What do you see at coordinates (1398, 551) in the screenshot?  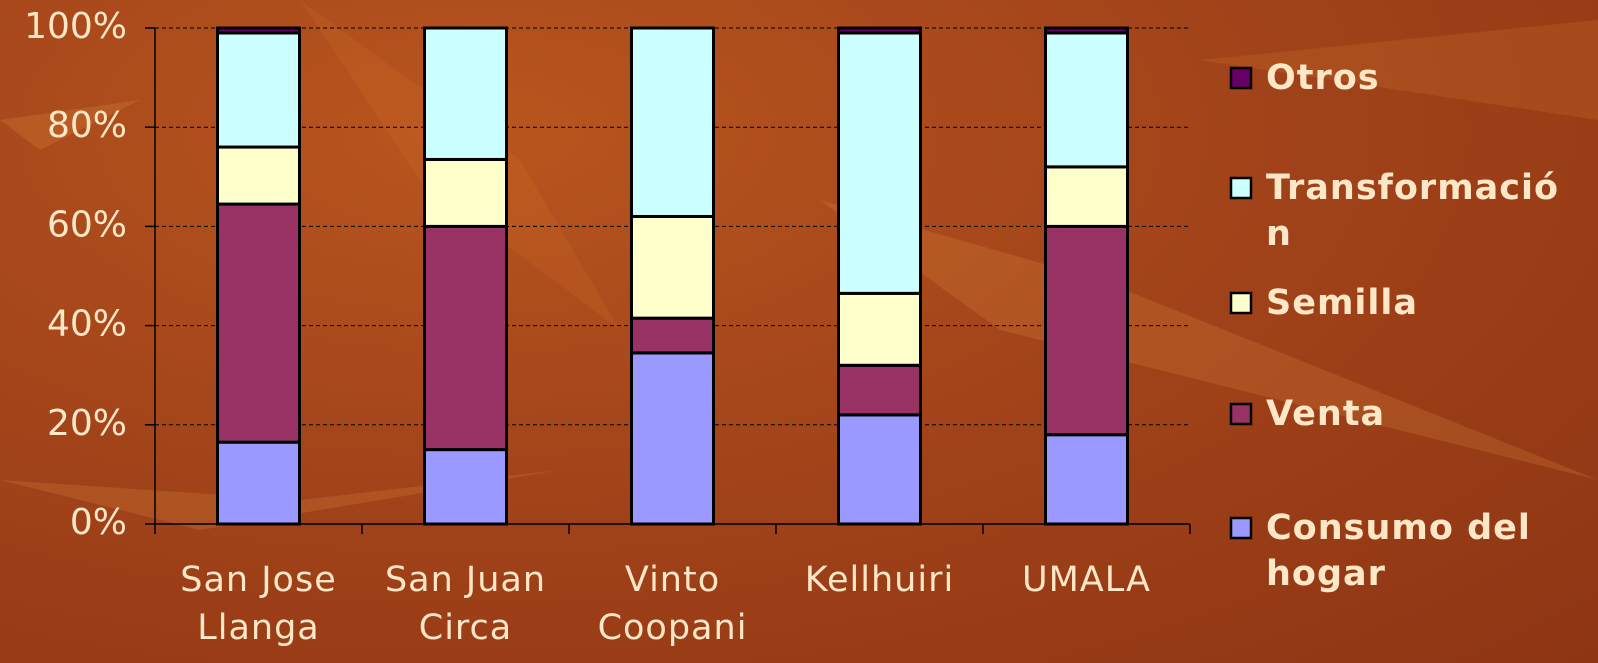 I see `legend-label: Consumo del hogar` at bounding box center [1398, 551].